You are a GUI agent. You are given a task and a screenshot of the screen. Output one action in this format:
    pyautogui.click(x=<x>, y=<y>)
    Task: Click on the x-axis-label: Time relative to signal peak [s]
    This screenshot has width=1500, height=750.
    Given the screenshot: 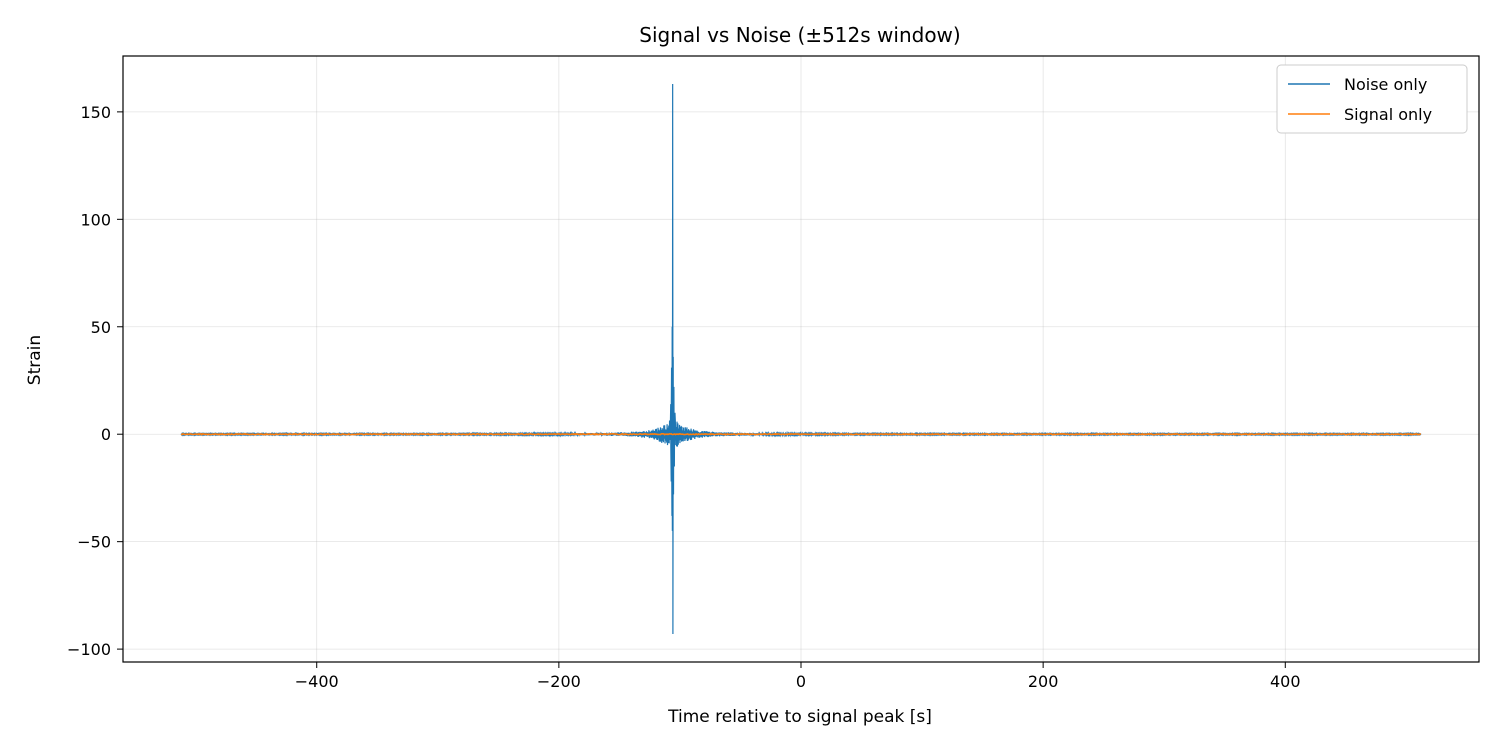 What is the action you would take?
    pyautogui.click(x=799, y=717)
    